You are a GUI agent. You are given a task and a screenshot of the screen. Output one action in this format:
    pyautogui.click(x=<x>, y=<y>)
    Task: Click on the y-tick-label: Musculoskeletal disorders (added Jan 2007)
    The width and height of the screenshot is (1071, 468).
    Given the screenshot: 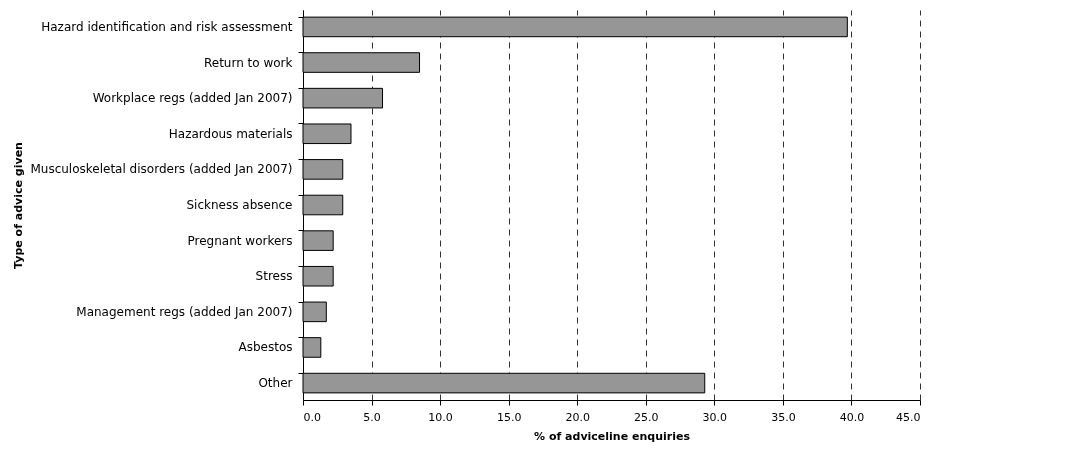 What is the action you would take?
    pyautogui.click(x=161, y=169)
    